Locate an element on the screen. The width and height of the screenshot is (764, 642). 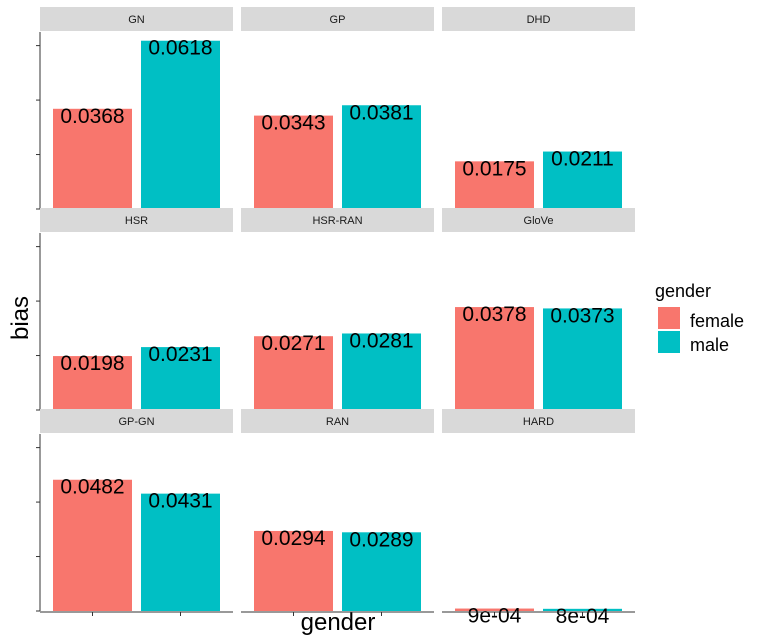
data-label: 0.0211 is located at coordinates (582, 159).